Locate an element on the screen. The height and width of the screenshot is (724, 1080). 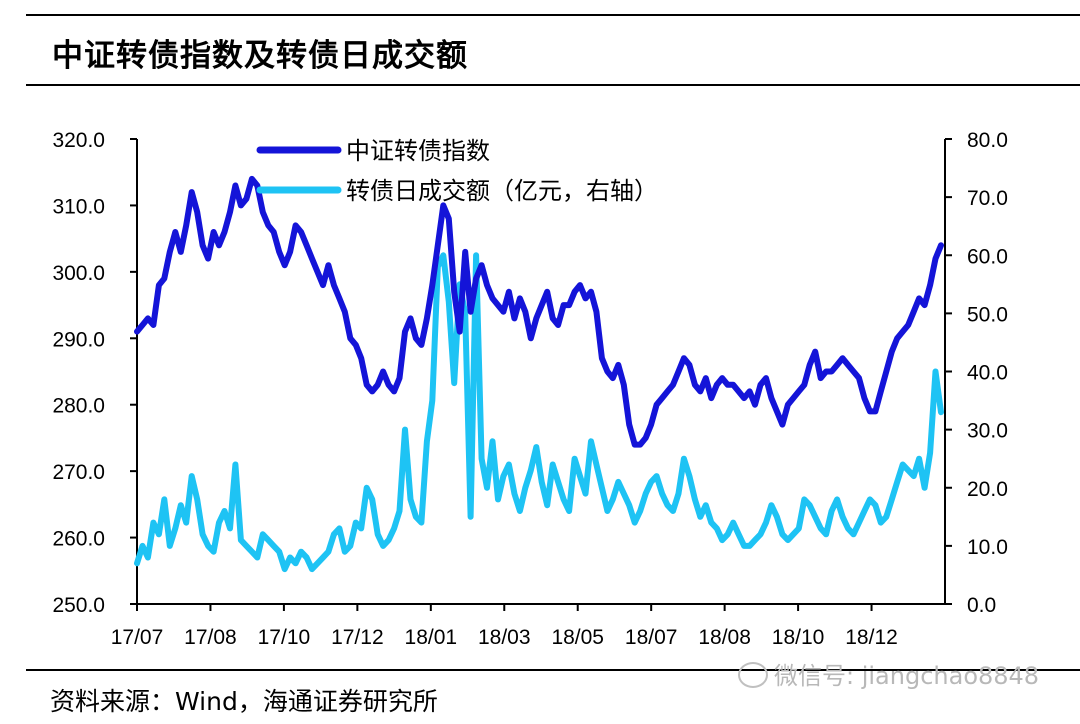
x-tick-label: 18/08 is located at coordinates (724, 637).